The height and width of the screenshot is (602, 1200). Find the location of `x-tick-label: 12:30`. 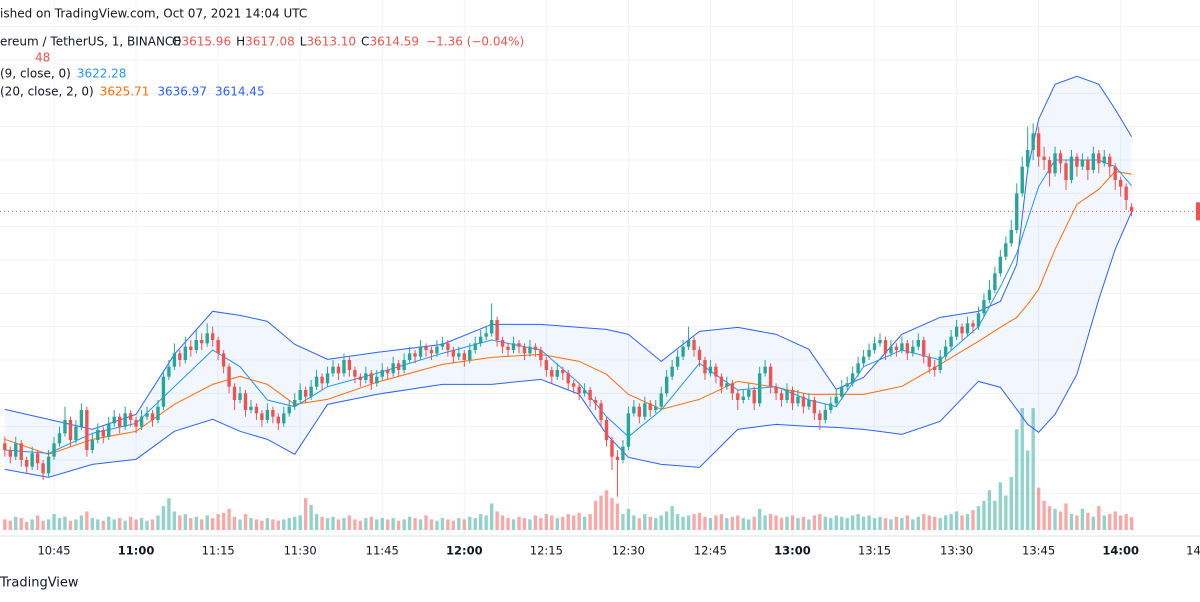

x-tick-label: 12:30 is located at coordinates (628, 551).